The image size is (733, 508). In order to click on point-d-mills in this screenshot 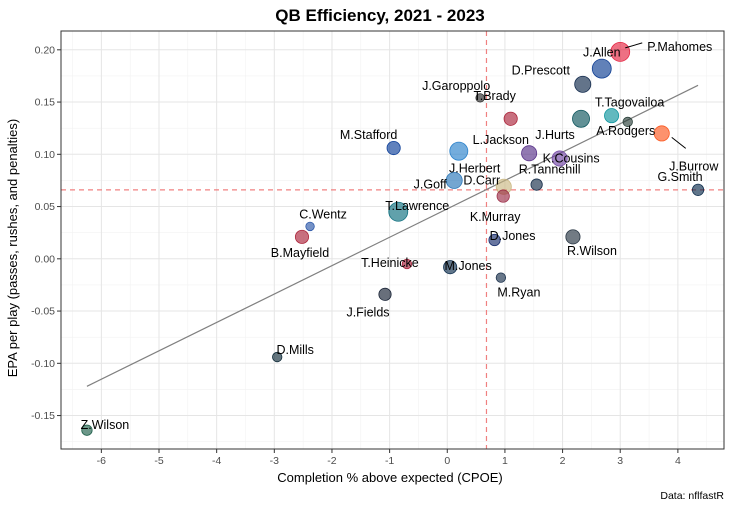, I will do `click(277, 357)`.